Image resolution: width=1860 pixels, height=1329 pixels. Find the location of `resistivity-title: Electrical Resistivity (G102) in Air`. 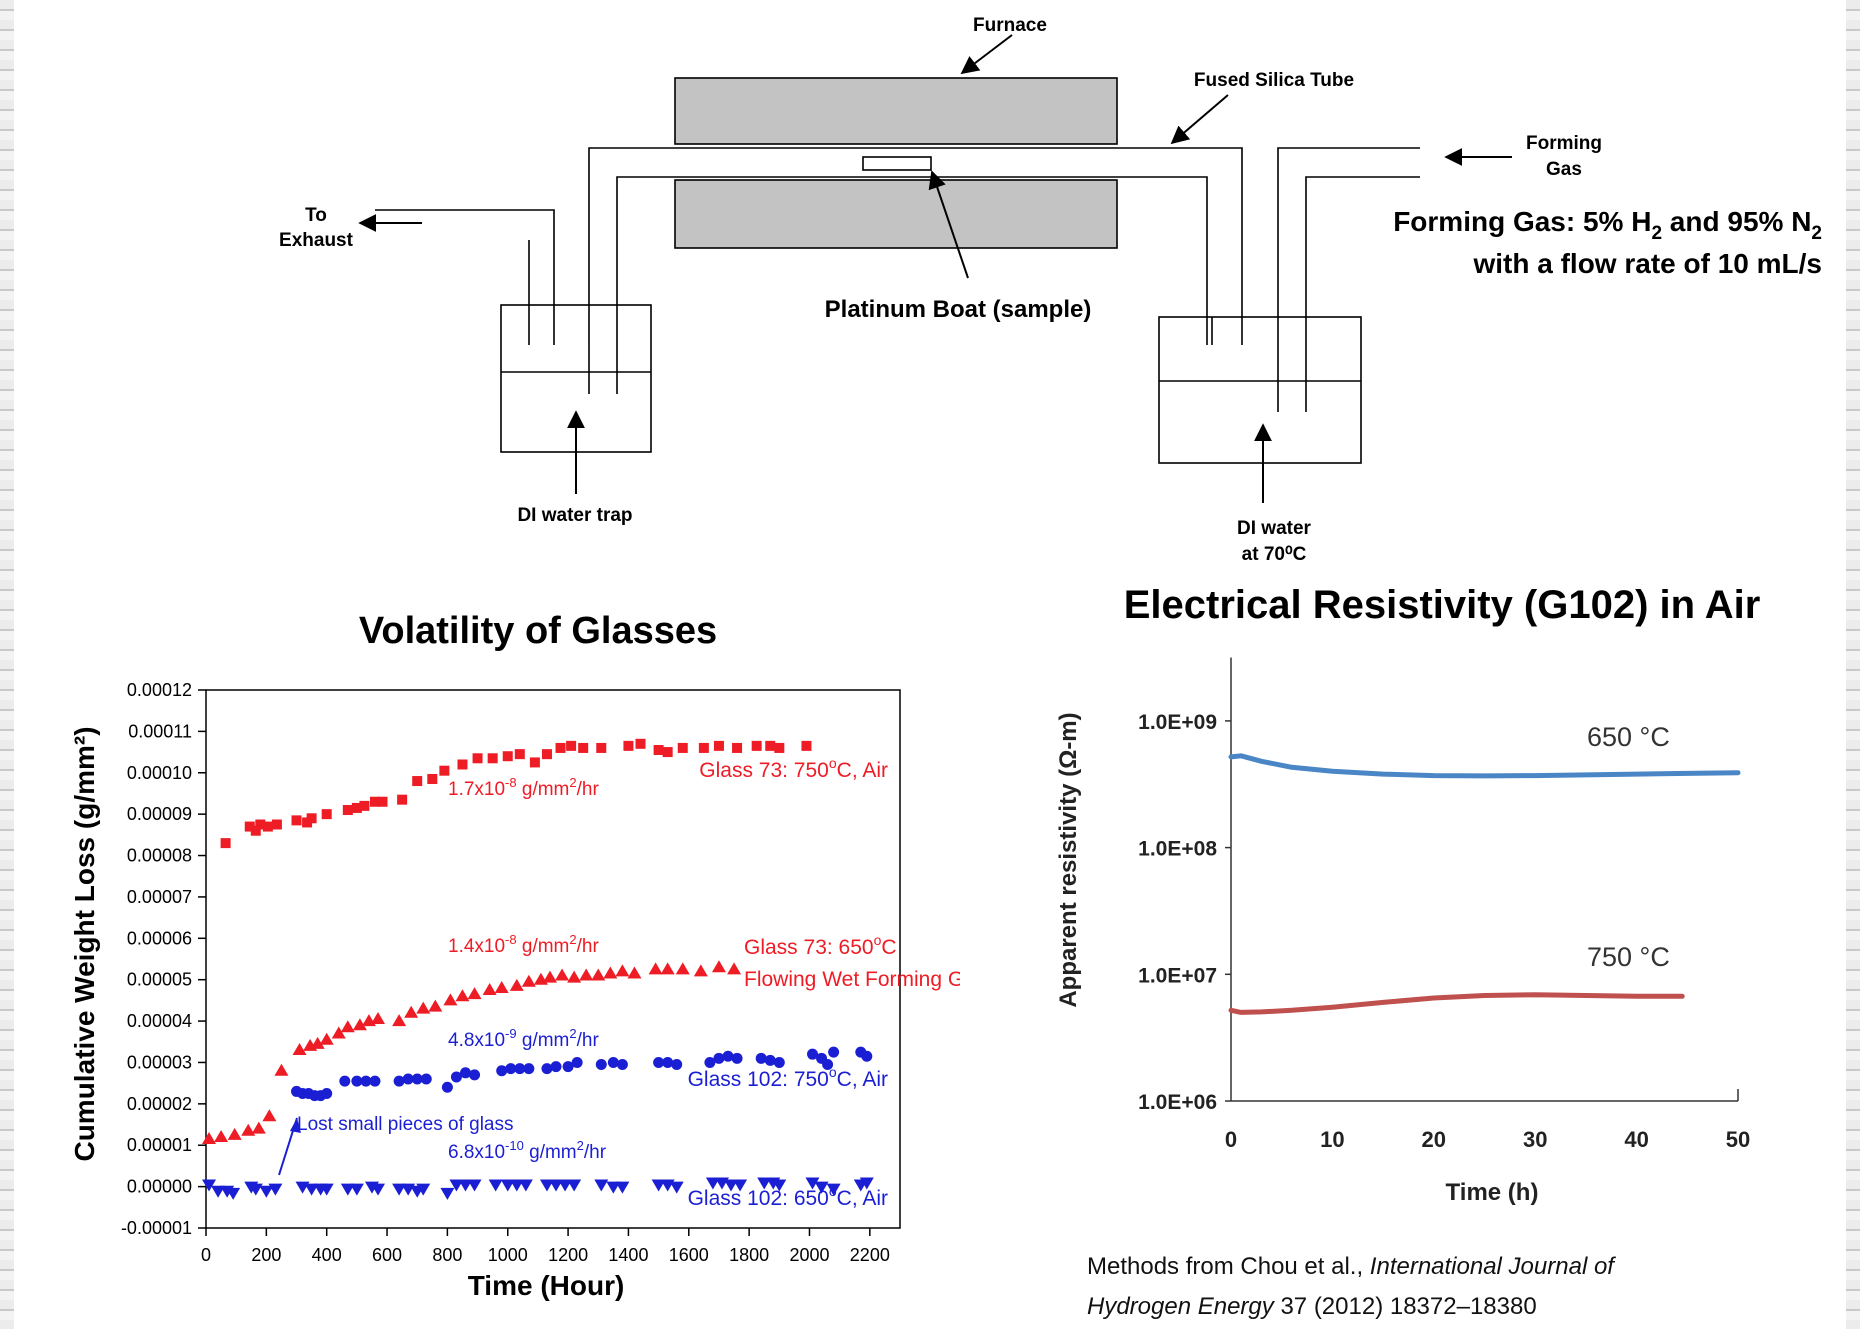

resistivity-title: Electrical Resistivity (G102) in Air is located at coordinates (1442, 605).